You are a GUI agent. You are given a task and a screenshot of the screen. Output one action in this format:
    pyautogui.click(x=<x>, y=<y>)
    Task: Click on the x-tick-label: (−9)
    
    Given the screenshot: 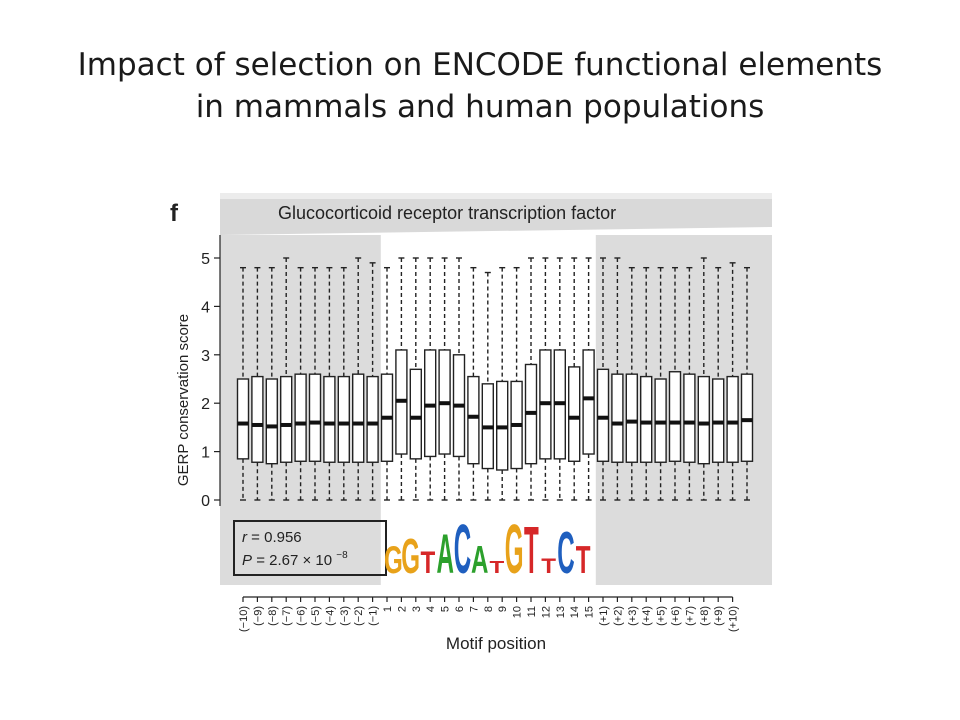 What is the action you would take?
    pyautogui.click(x=258, y=616)
    